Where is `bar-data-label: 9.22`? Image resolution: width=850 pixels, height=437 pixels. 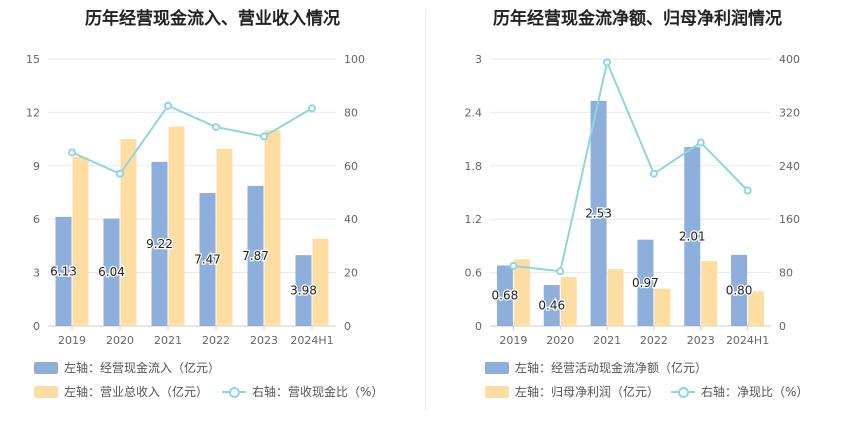 bar-data-label: 9.22 is located at coordinates (159, 244).